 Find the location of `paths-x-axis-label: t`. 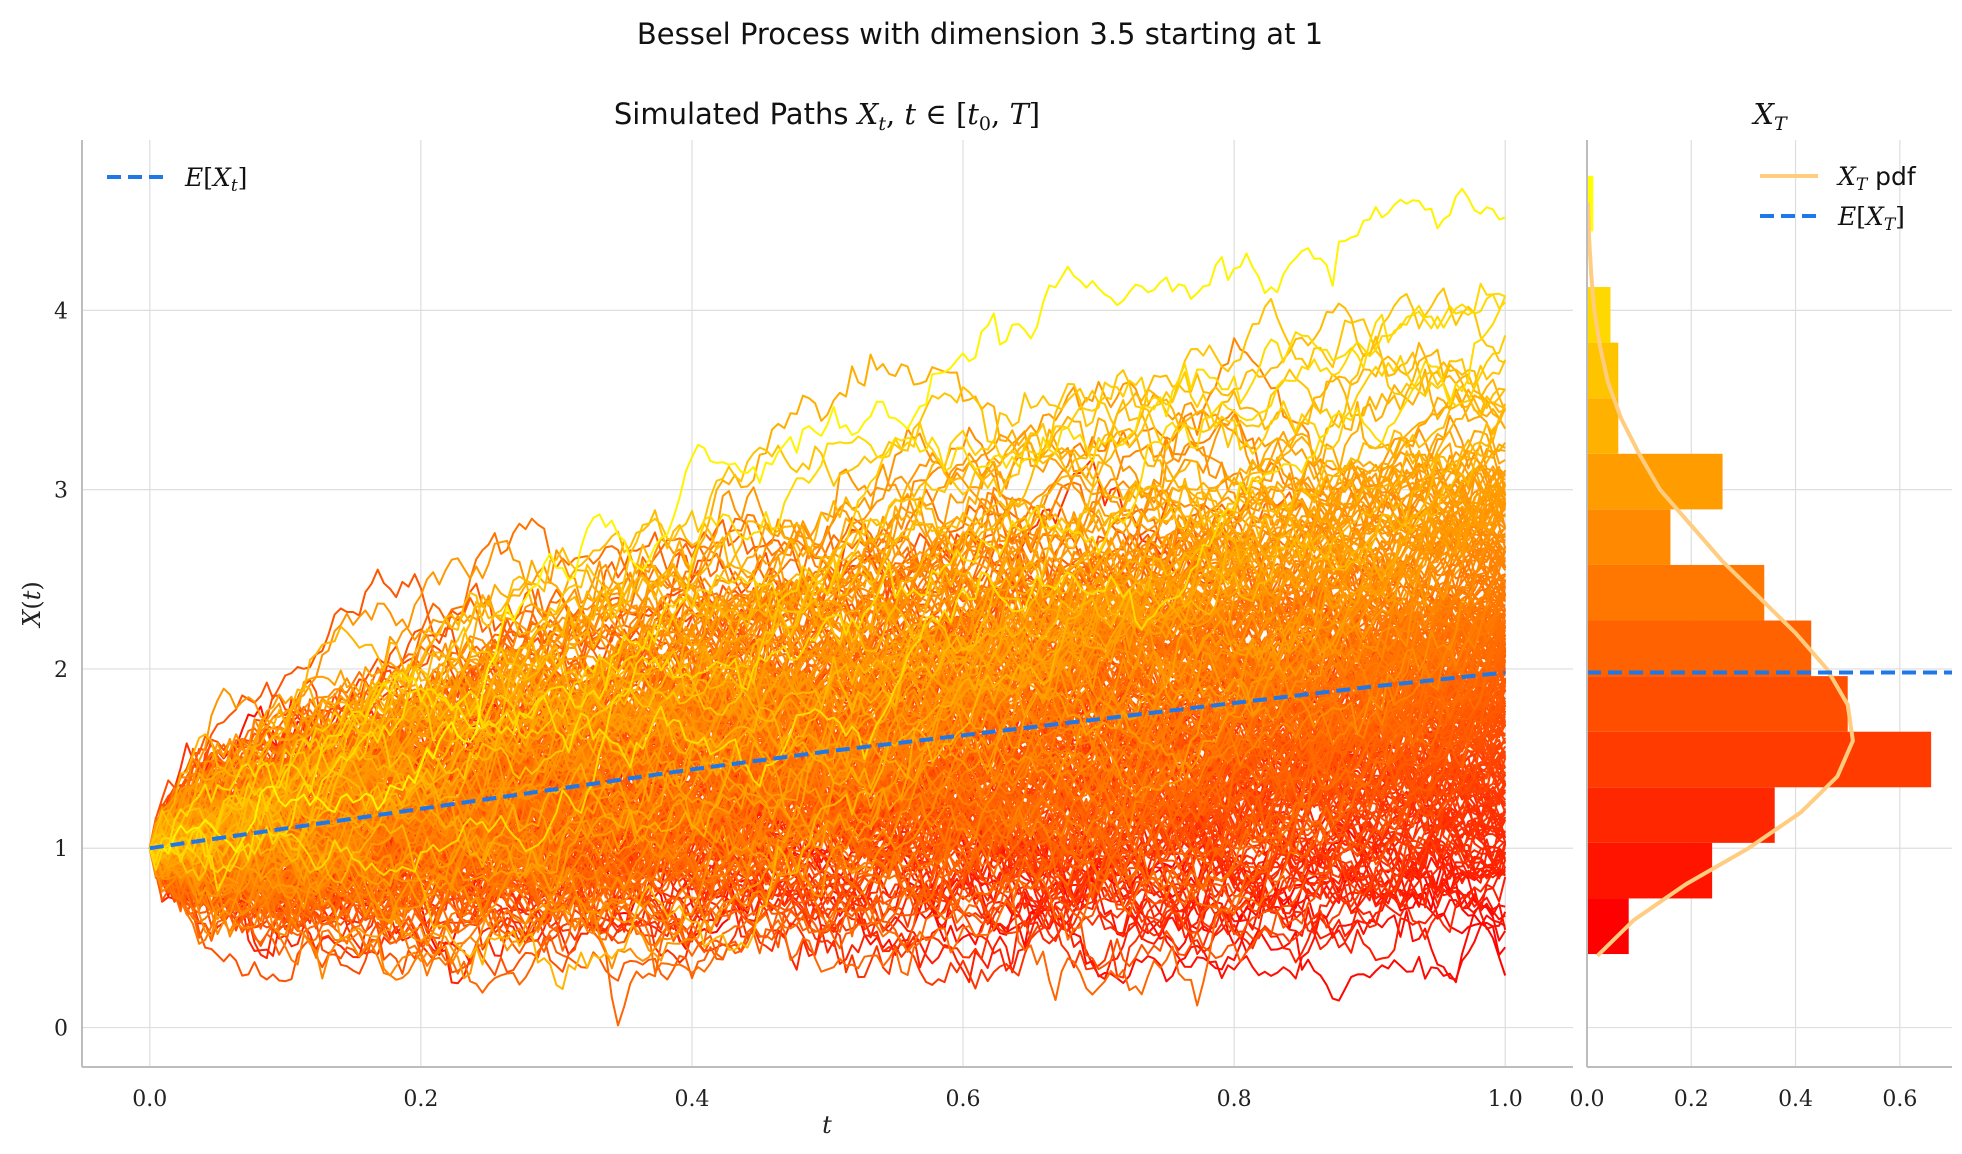

paths-x-axis-label: t is located at coordinates (827, 1125).